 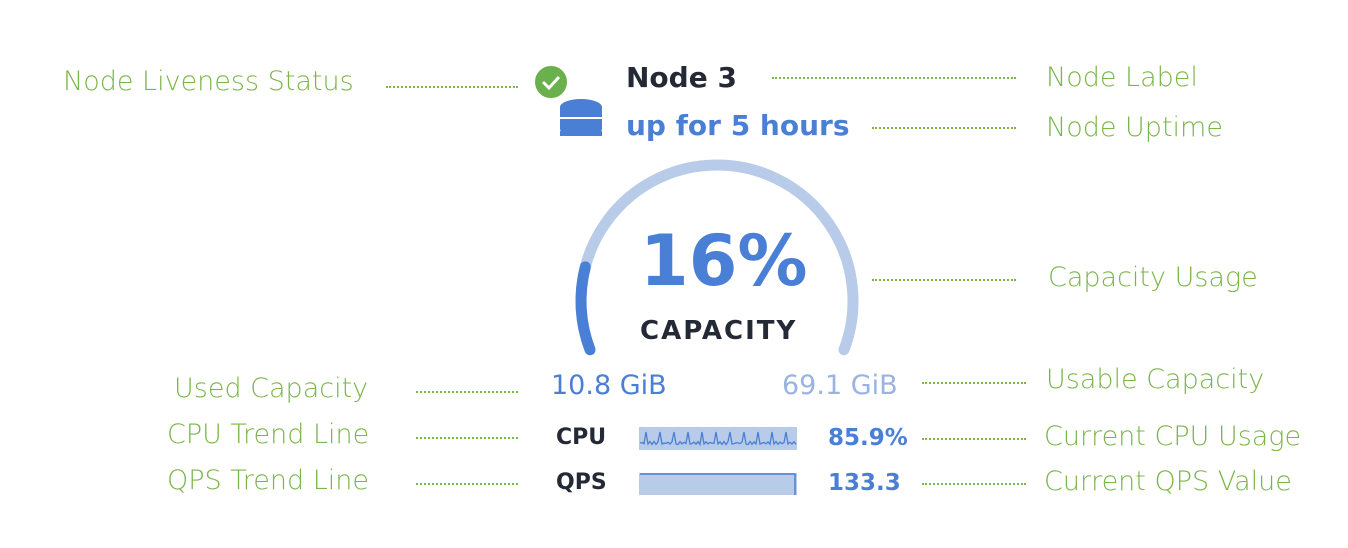 What do you see at coordinates (609, 385) in the screenshot?
I see `used-capacity: 10.8 GiB` at bounding box center [609, 385].